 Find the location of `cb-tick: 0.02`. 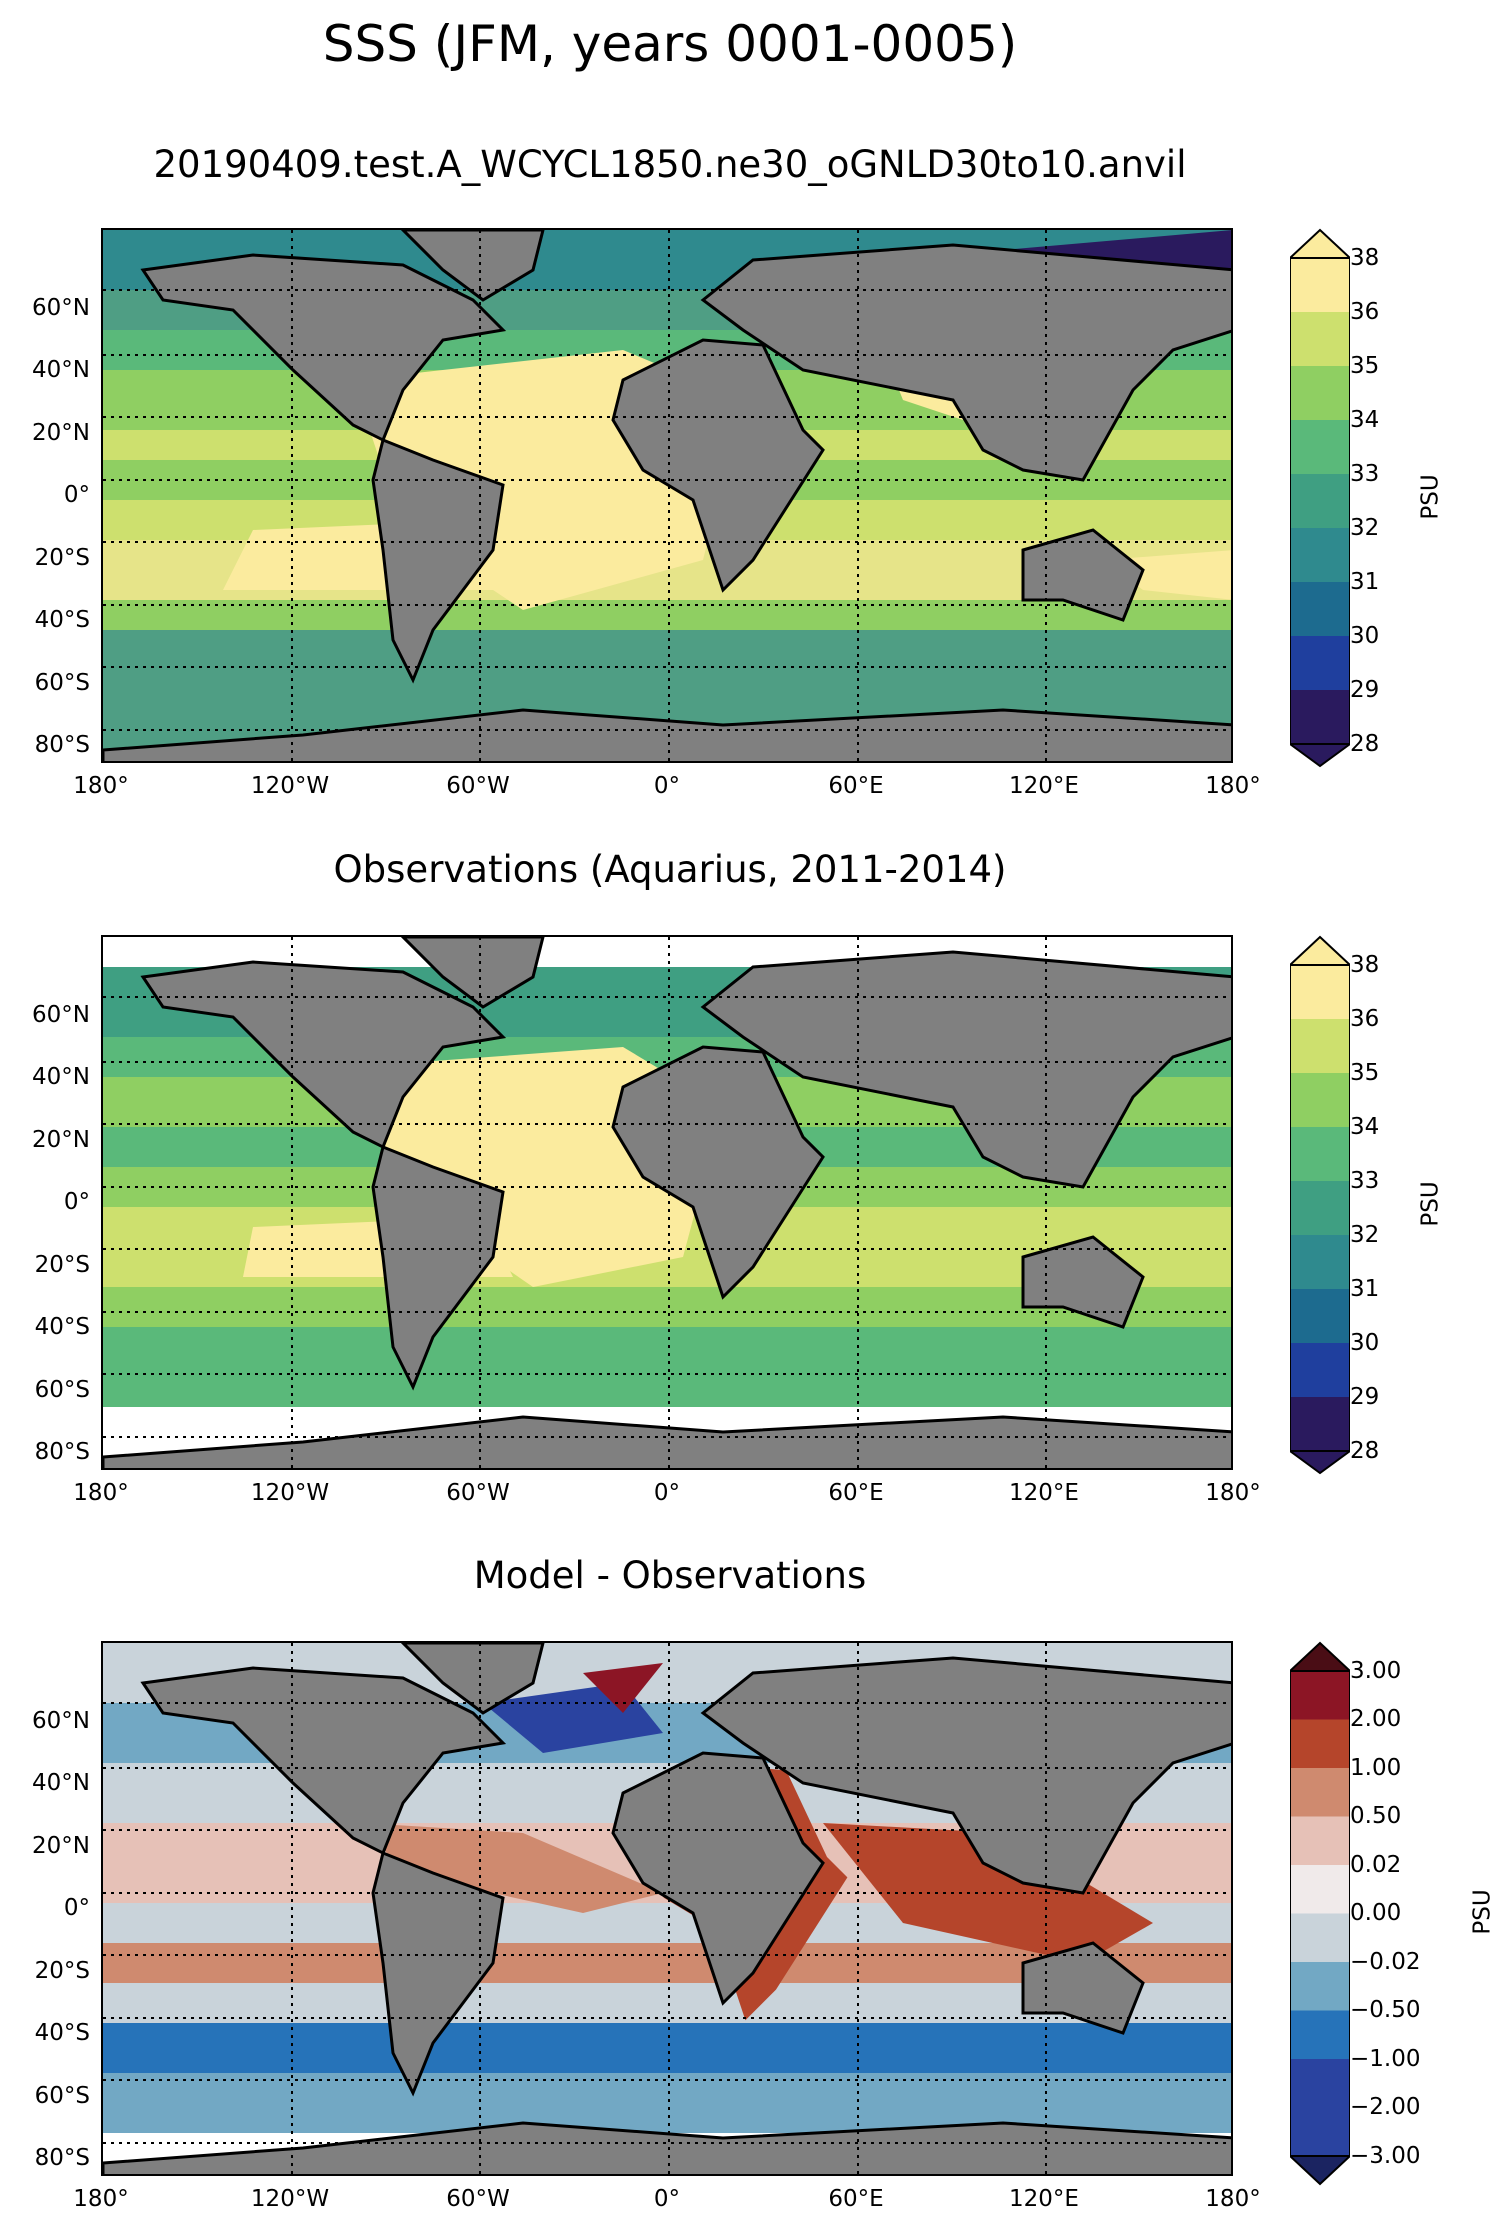

cb-tick: 0.02 is located at coordinates (1376, 1865).